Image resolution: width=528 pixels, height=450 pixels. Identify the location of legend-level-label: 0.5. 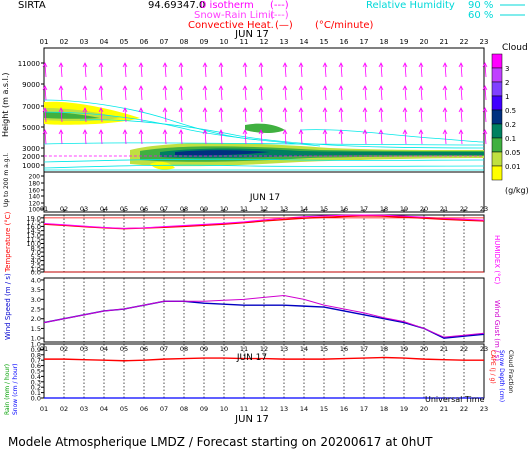
(510, 111).